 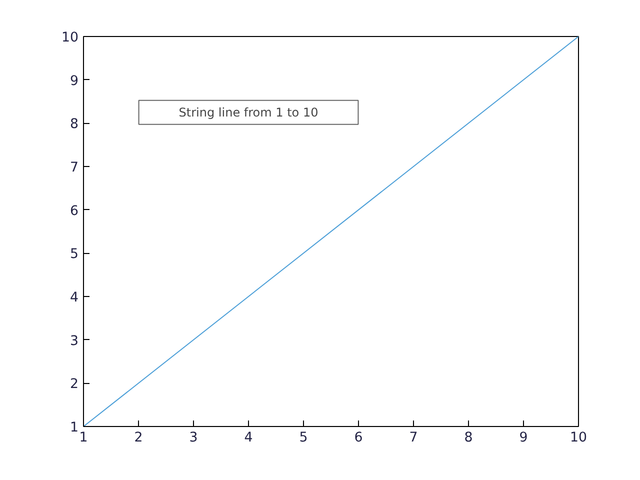 What do you see at coordinates (578, 438) in the screenshot?
I see `x-tick-label: 10` at bounding box center [578, 438].